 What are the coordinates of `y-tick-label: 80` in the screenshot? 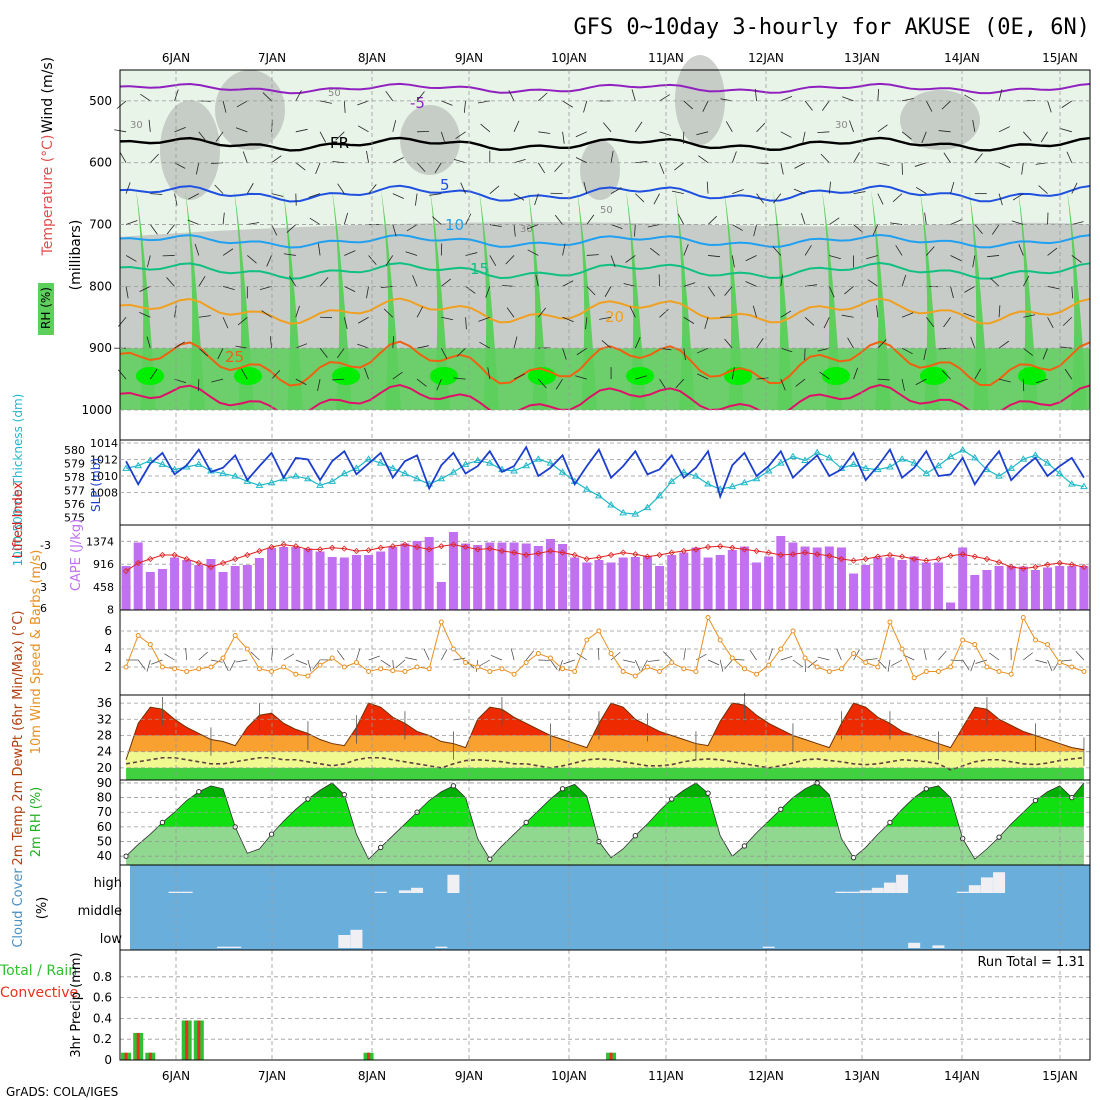 It's located at (104, 798).